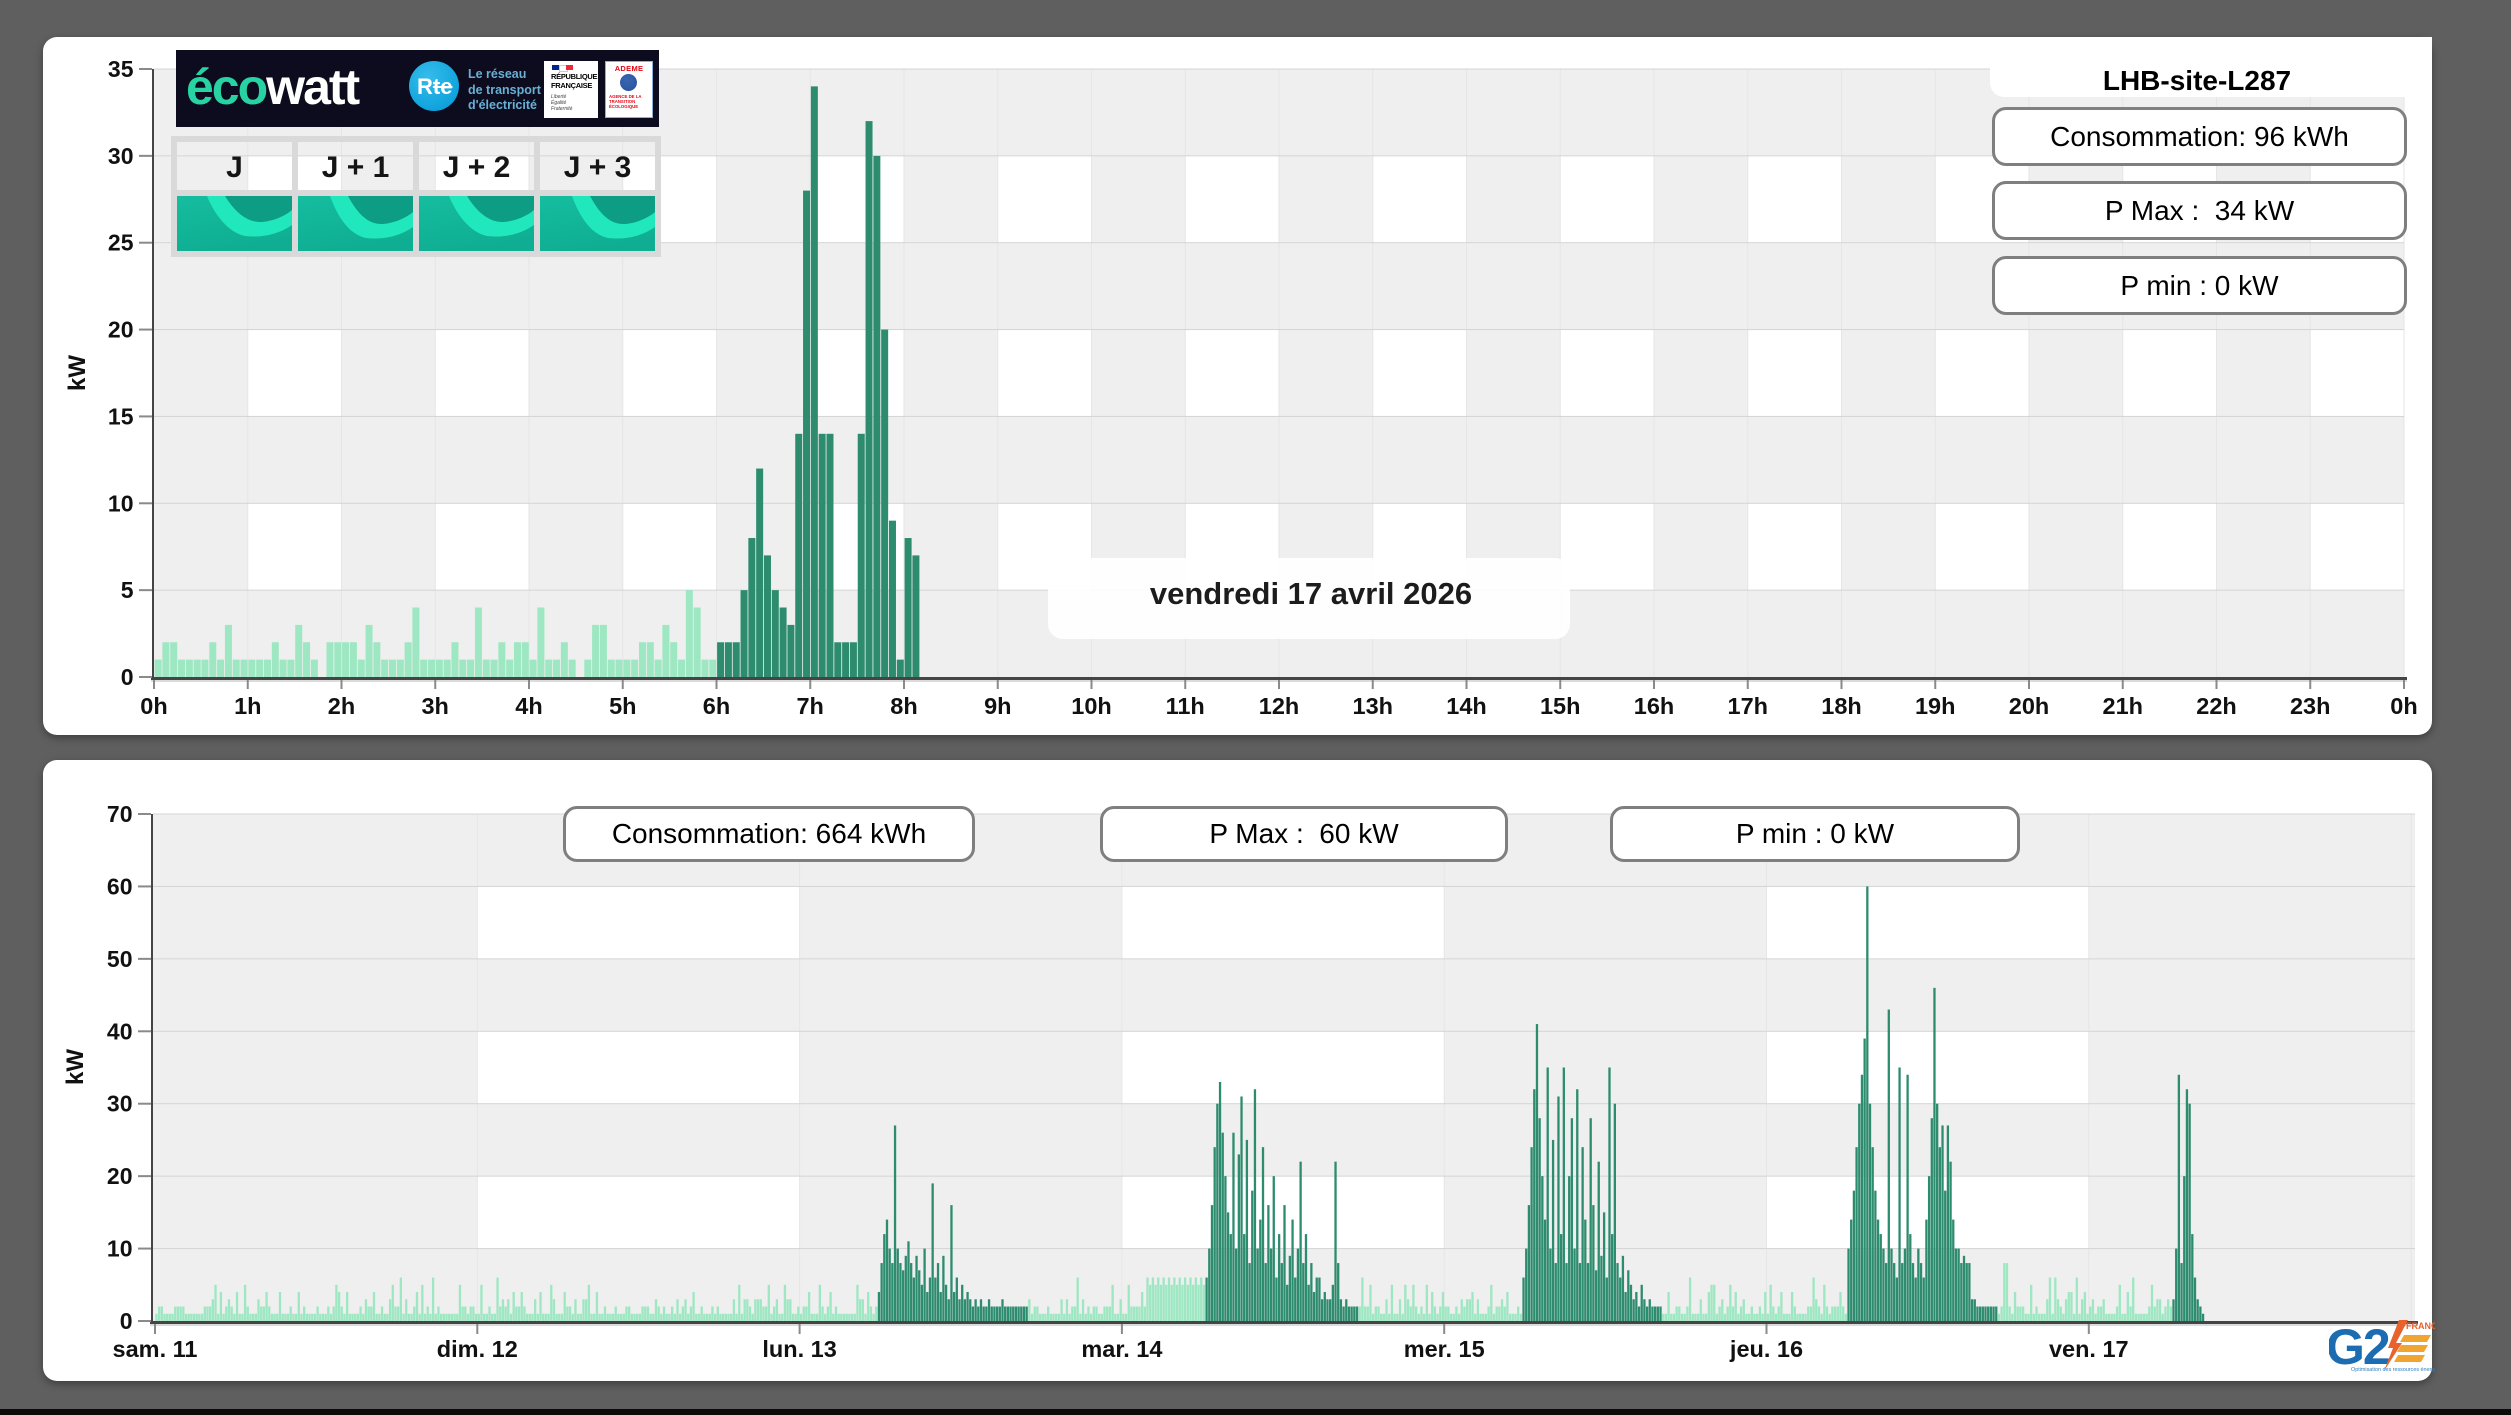 This screenshot has height=1415, width=2511. Describe the element at coordinates (120, 1031) in the screenshot. I see `svg-text: 40` at that location.